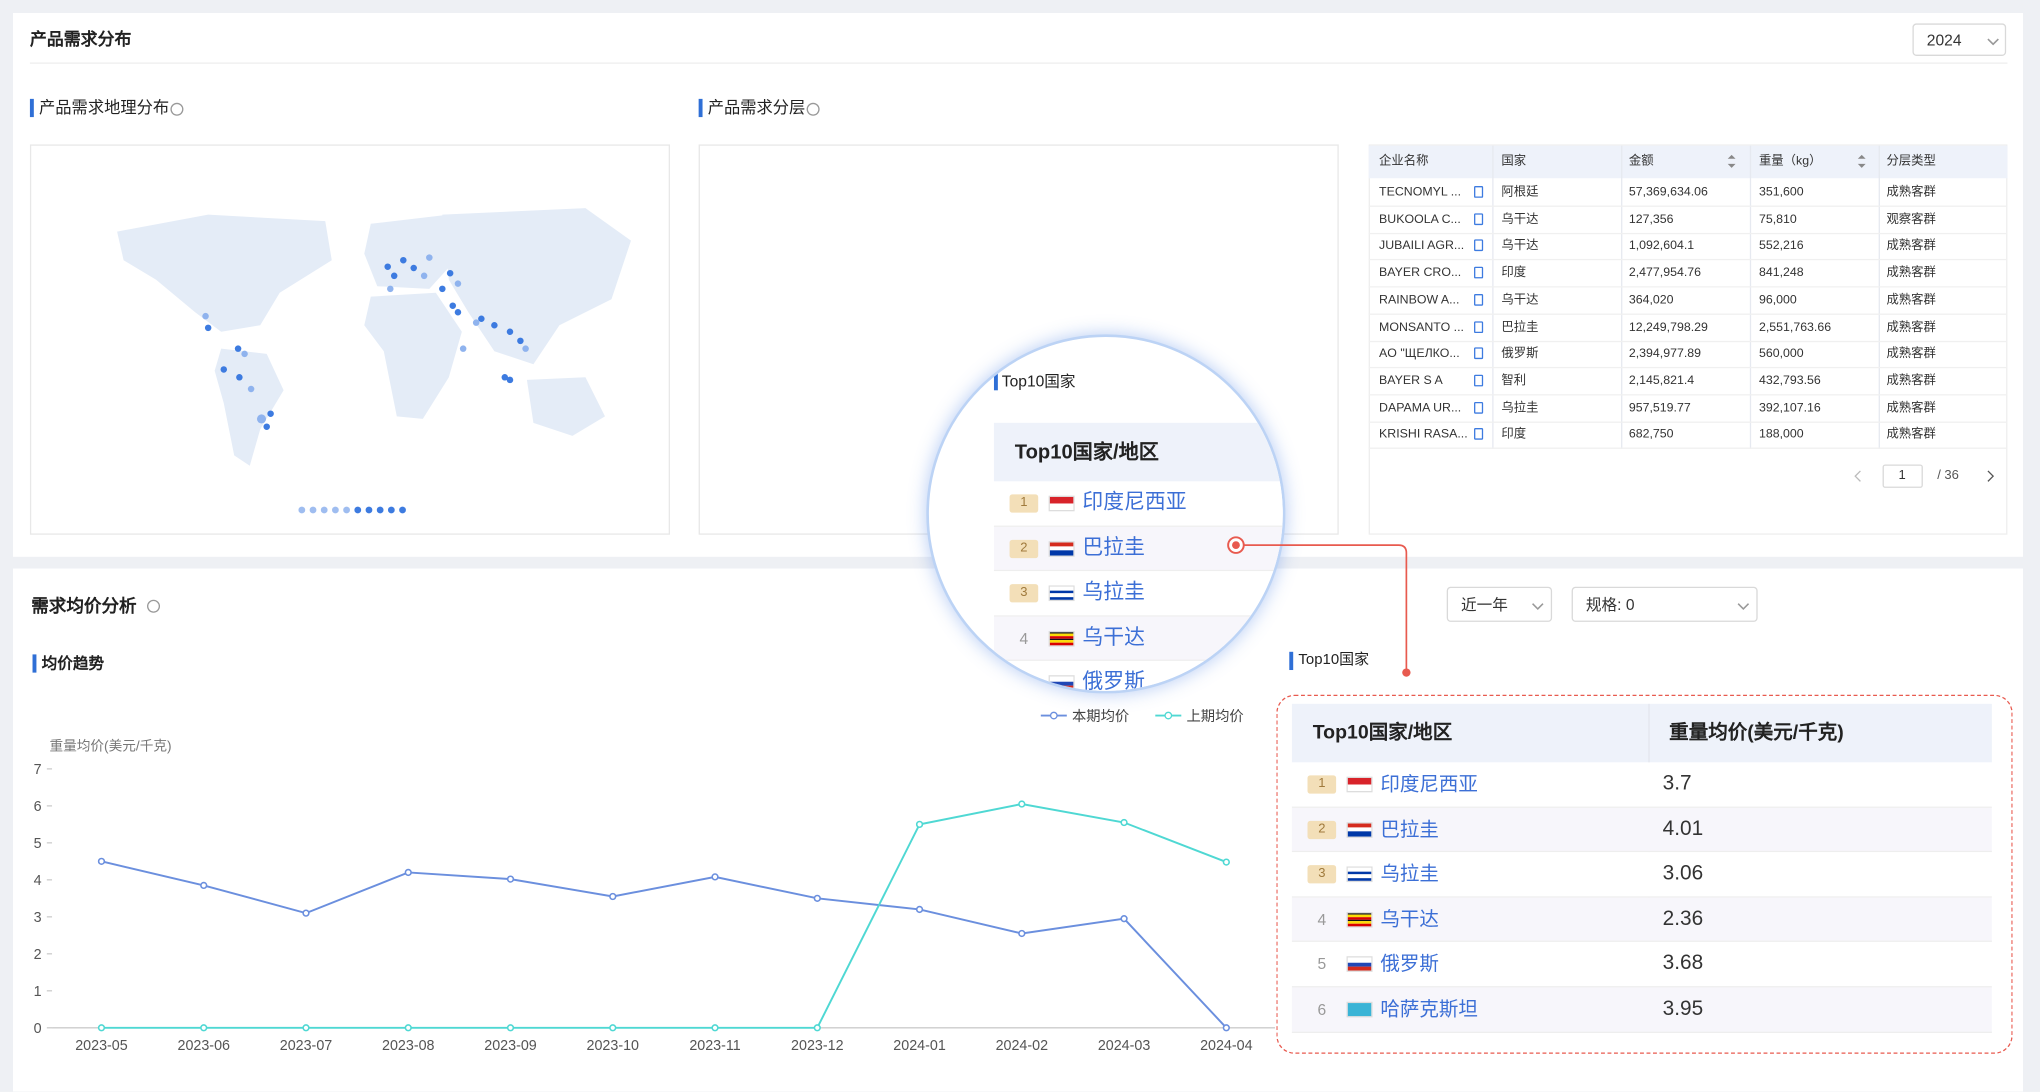 The image size is (2040, 1092). What do you see at coordinates (1651, 219) in the screenshot?
I see `table-cell: 127,356` at bounding box center [1651, 219].